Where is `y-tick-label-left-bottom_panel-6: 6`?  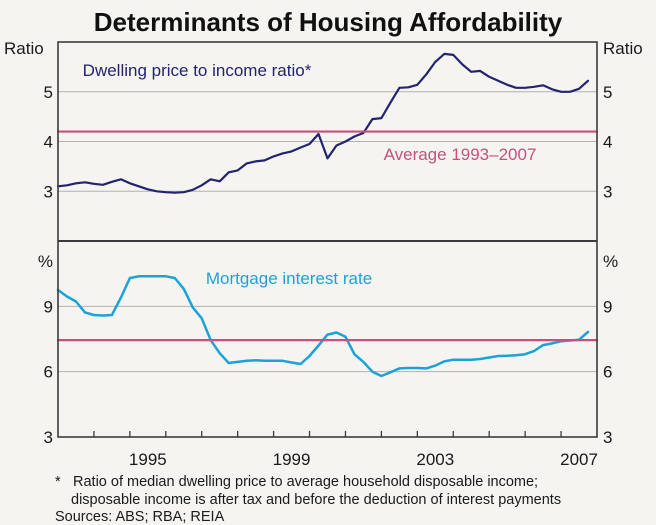 y-tick-label-left-bottom_panel-6: 6 is located at coordinates (48, 372).